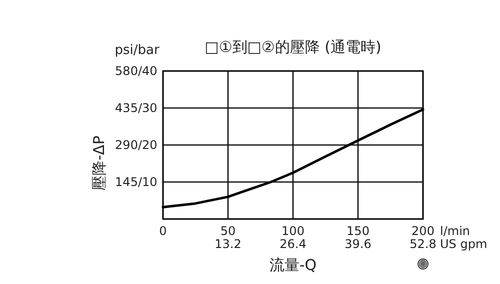 This screenshot has width=500, height=284. I want to click on y-tick-label: 435/, so click(129, 108).